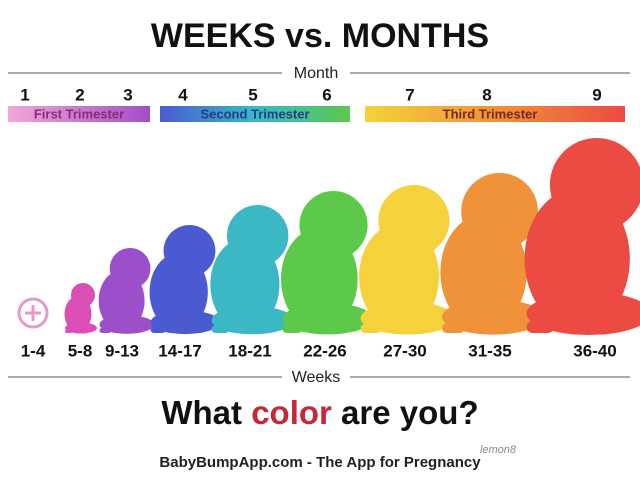 This screenshot has height=480, width=640. Describe the element at coordinates (249, 350) in the screenshot. I see `week-range: 18-21` at that location.